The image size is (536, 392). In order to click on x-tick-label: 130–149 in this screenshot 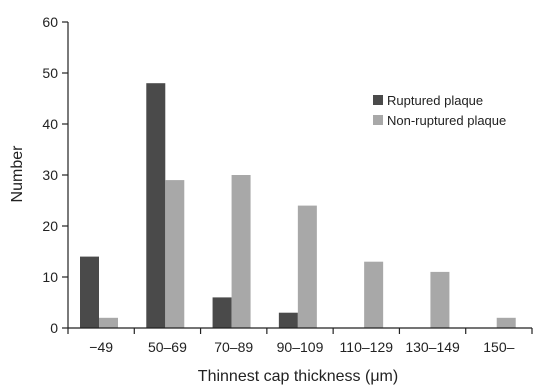, I will do `click(432, 347)`.